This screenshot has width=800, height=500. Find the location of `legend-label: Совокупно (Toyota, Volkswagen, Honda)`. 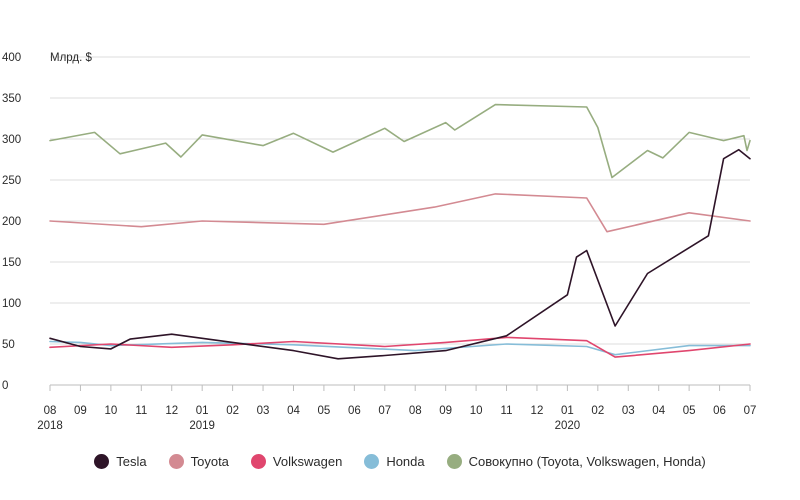

legend-label: Совокупно (Toyota, Volkswagen, Honda) is located at coordinates (587, 461).